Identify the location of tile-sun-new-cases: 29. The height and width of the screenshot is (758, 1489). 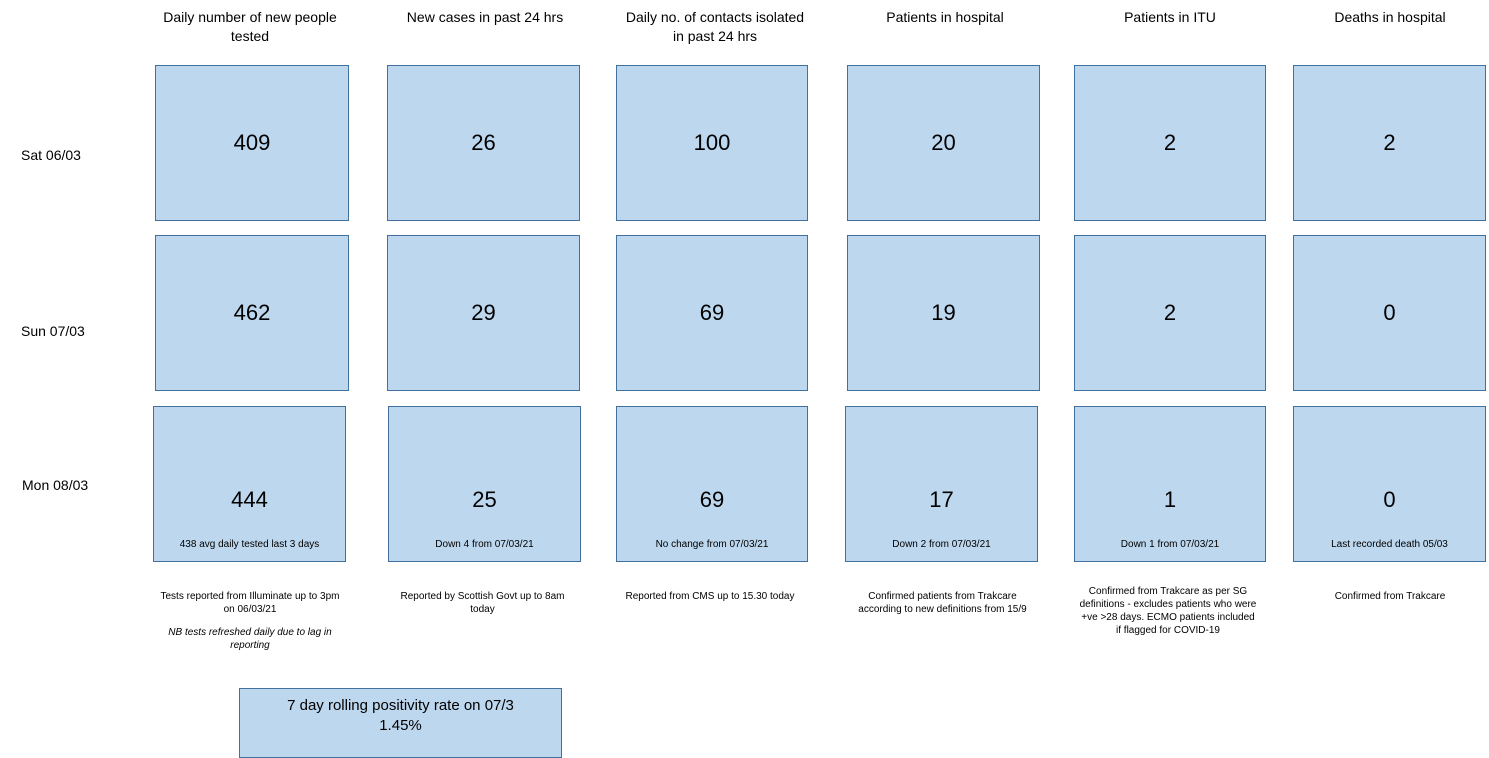
(483, 313).